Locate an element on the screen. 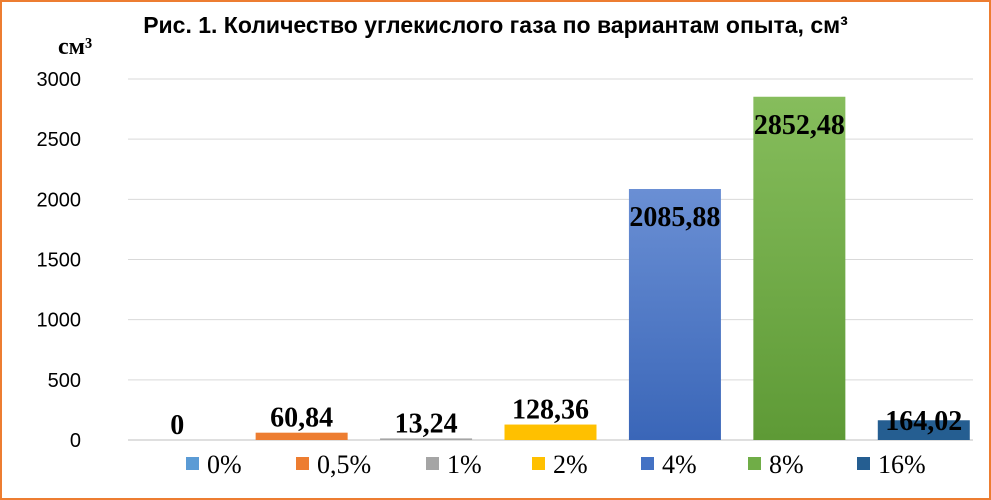  y-tick-label: 1000 is located at coordinates (59, 321).